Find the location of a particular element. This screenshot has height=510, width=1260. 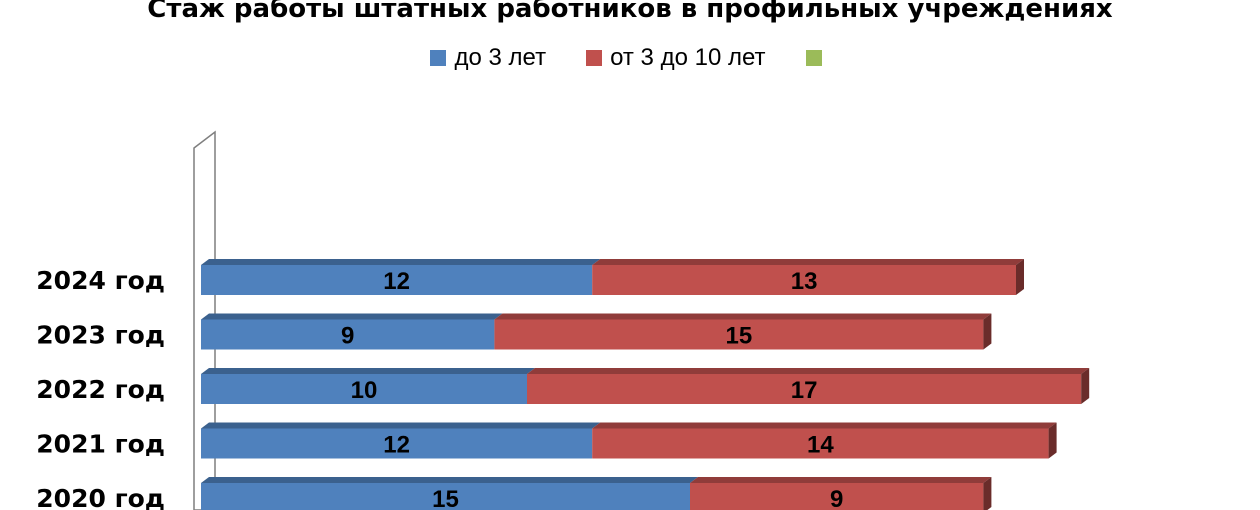

category-label: 2024 год is located at coordinates (100, 280).